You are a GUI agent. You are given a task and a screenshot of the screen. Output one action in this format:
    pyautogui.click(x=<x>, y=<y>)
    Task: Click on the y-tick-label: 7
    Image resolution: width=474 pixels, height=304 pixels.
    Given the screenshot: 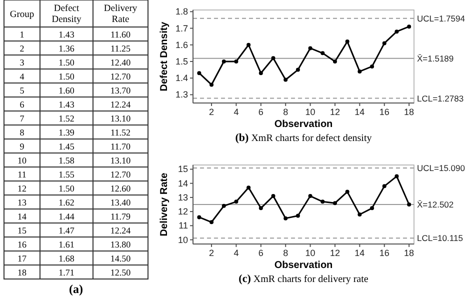 What is the action you would take?
    pyautogui.click(x=22, y=119)
    